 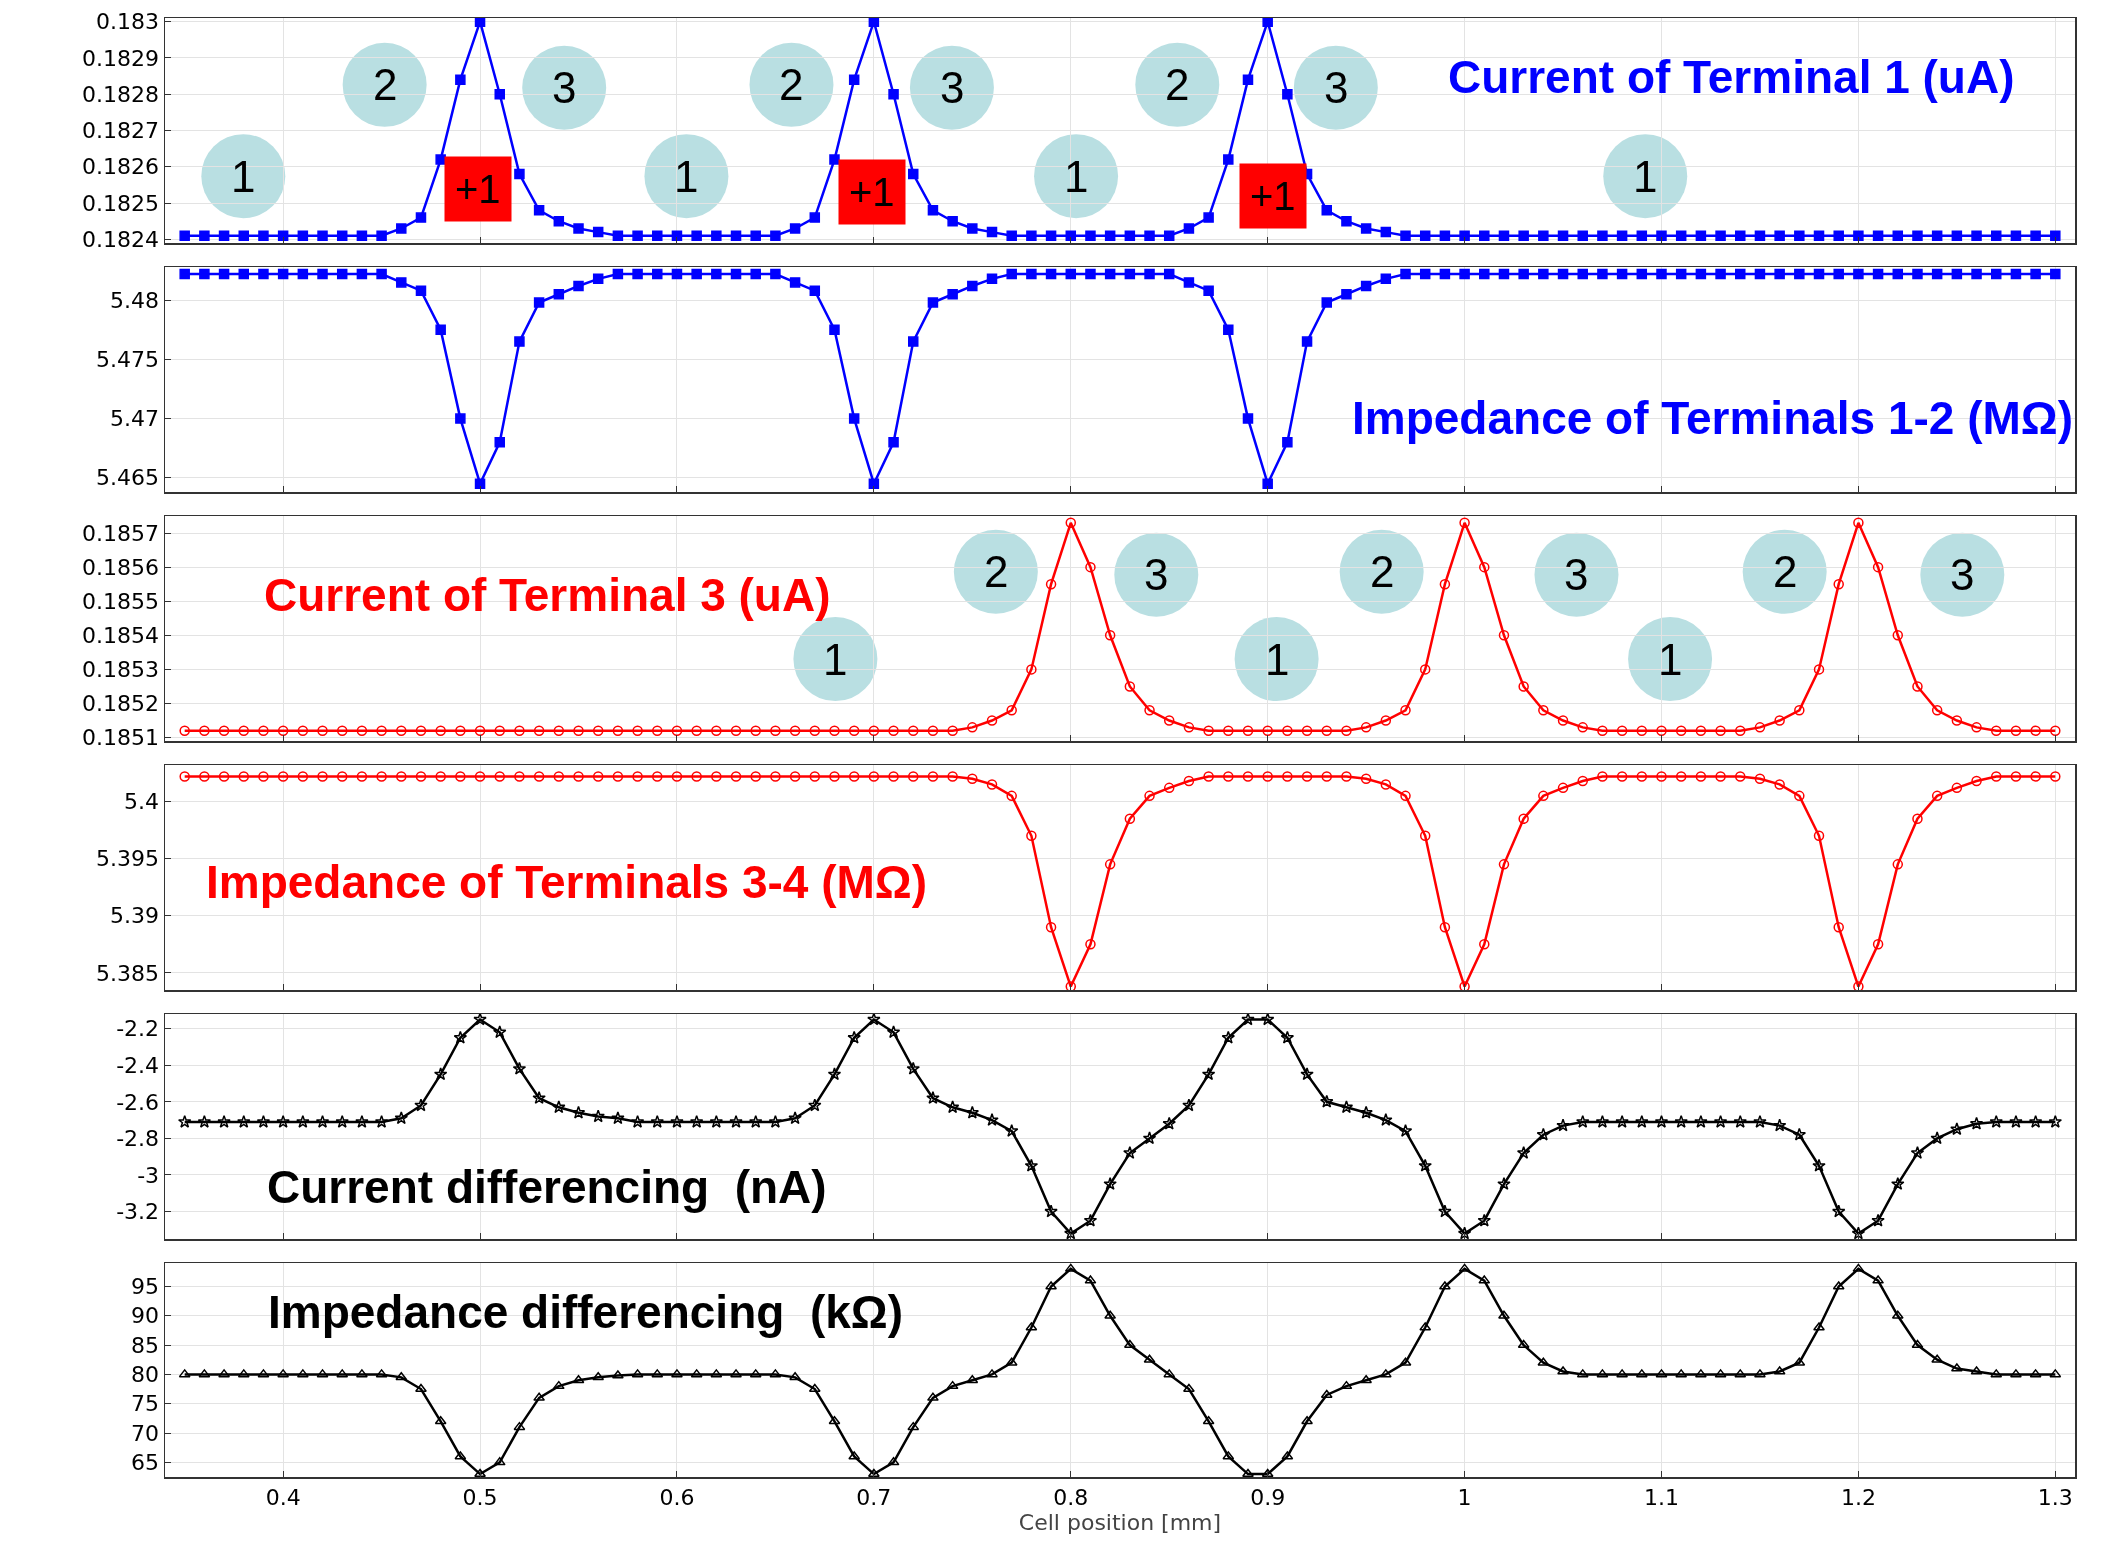 What do you see at coordinates (121, 203) in the screenshot?
I see `y-tick-label: 0.1825` at bounding box center [121, 203].